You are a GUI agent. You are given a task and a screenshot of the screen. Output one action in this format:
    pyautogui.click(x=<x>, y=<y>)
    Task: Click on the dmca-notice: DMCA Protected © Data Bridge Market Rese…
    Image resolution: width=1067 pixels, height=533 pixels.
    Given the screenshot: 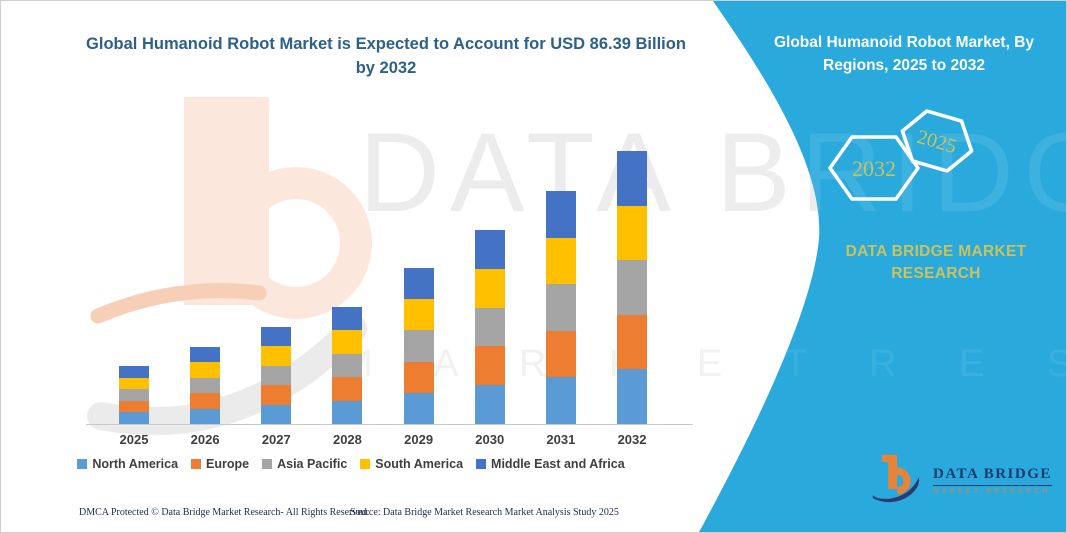 What is the action you would take?
    pyautogui.click(x=224, y=512)
    